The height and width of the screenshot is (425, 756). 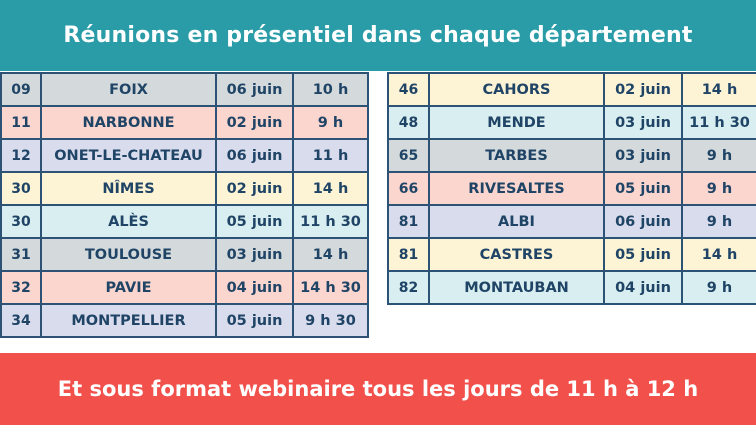 What do you see at coordinates (128, 89) in the screenshot?
I see `city-cell: FOIX` at bounding box center [128, 89].